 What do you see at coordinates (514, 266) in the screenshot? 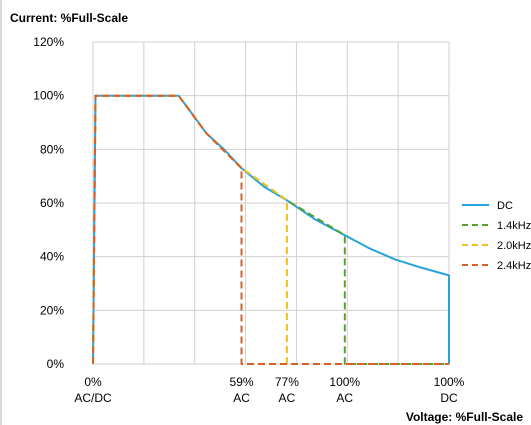
I see `legend-label: 2.4kHz` at bounding box center [514, 266].